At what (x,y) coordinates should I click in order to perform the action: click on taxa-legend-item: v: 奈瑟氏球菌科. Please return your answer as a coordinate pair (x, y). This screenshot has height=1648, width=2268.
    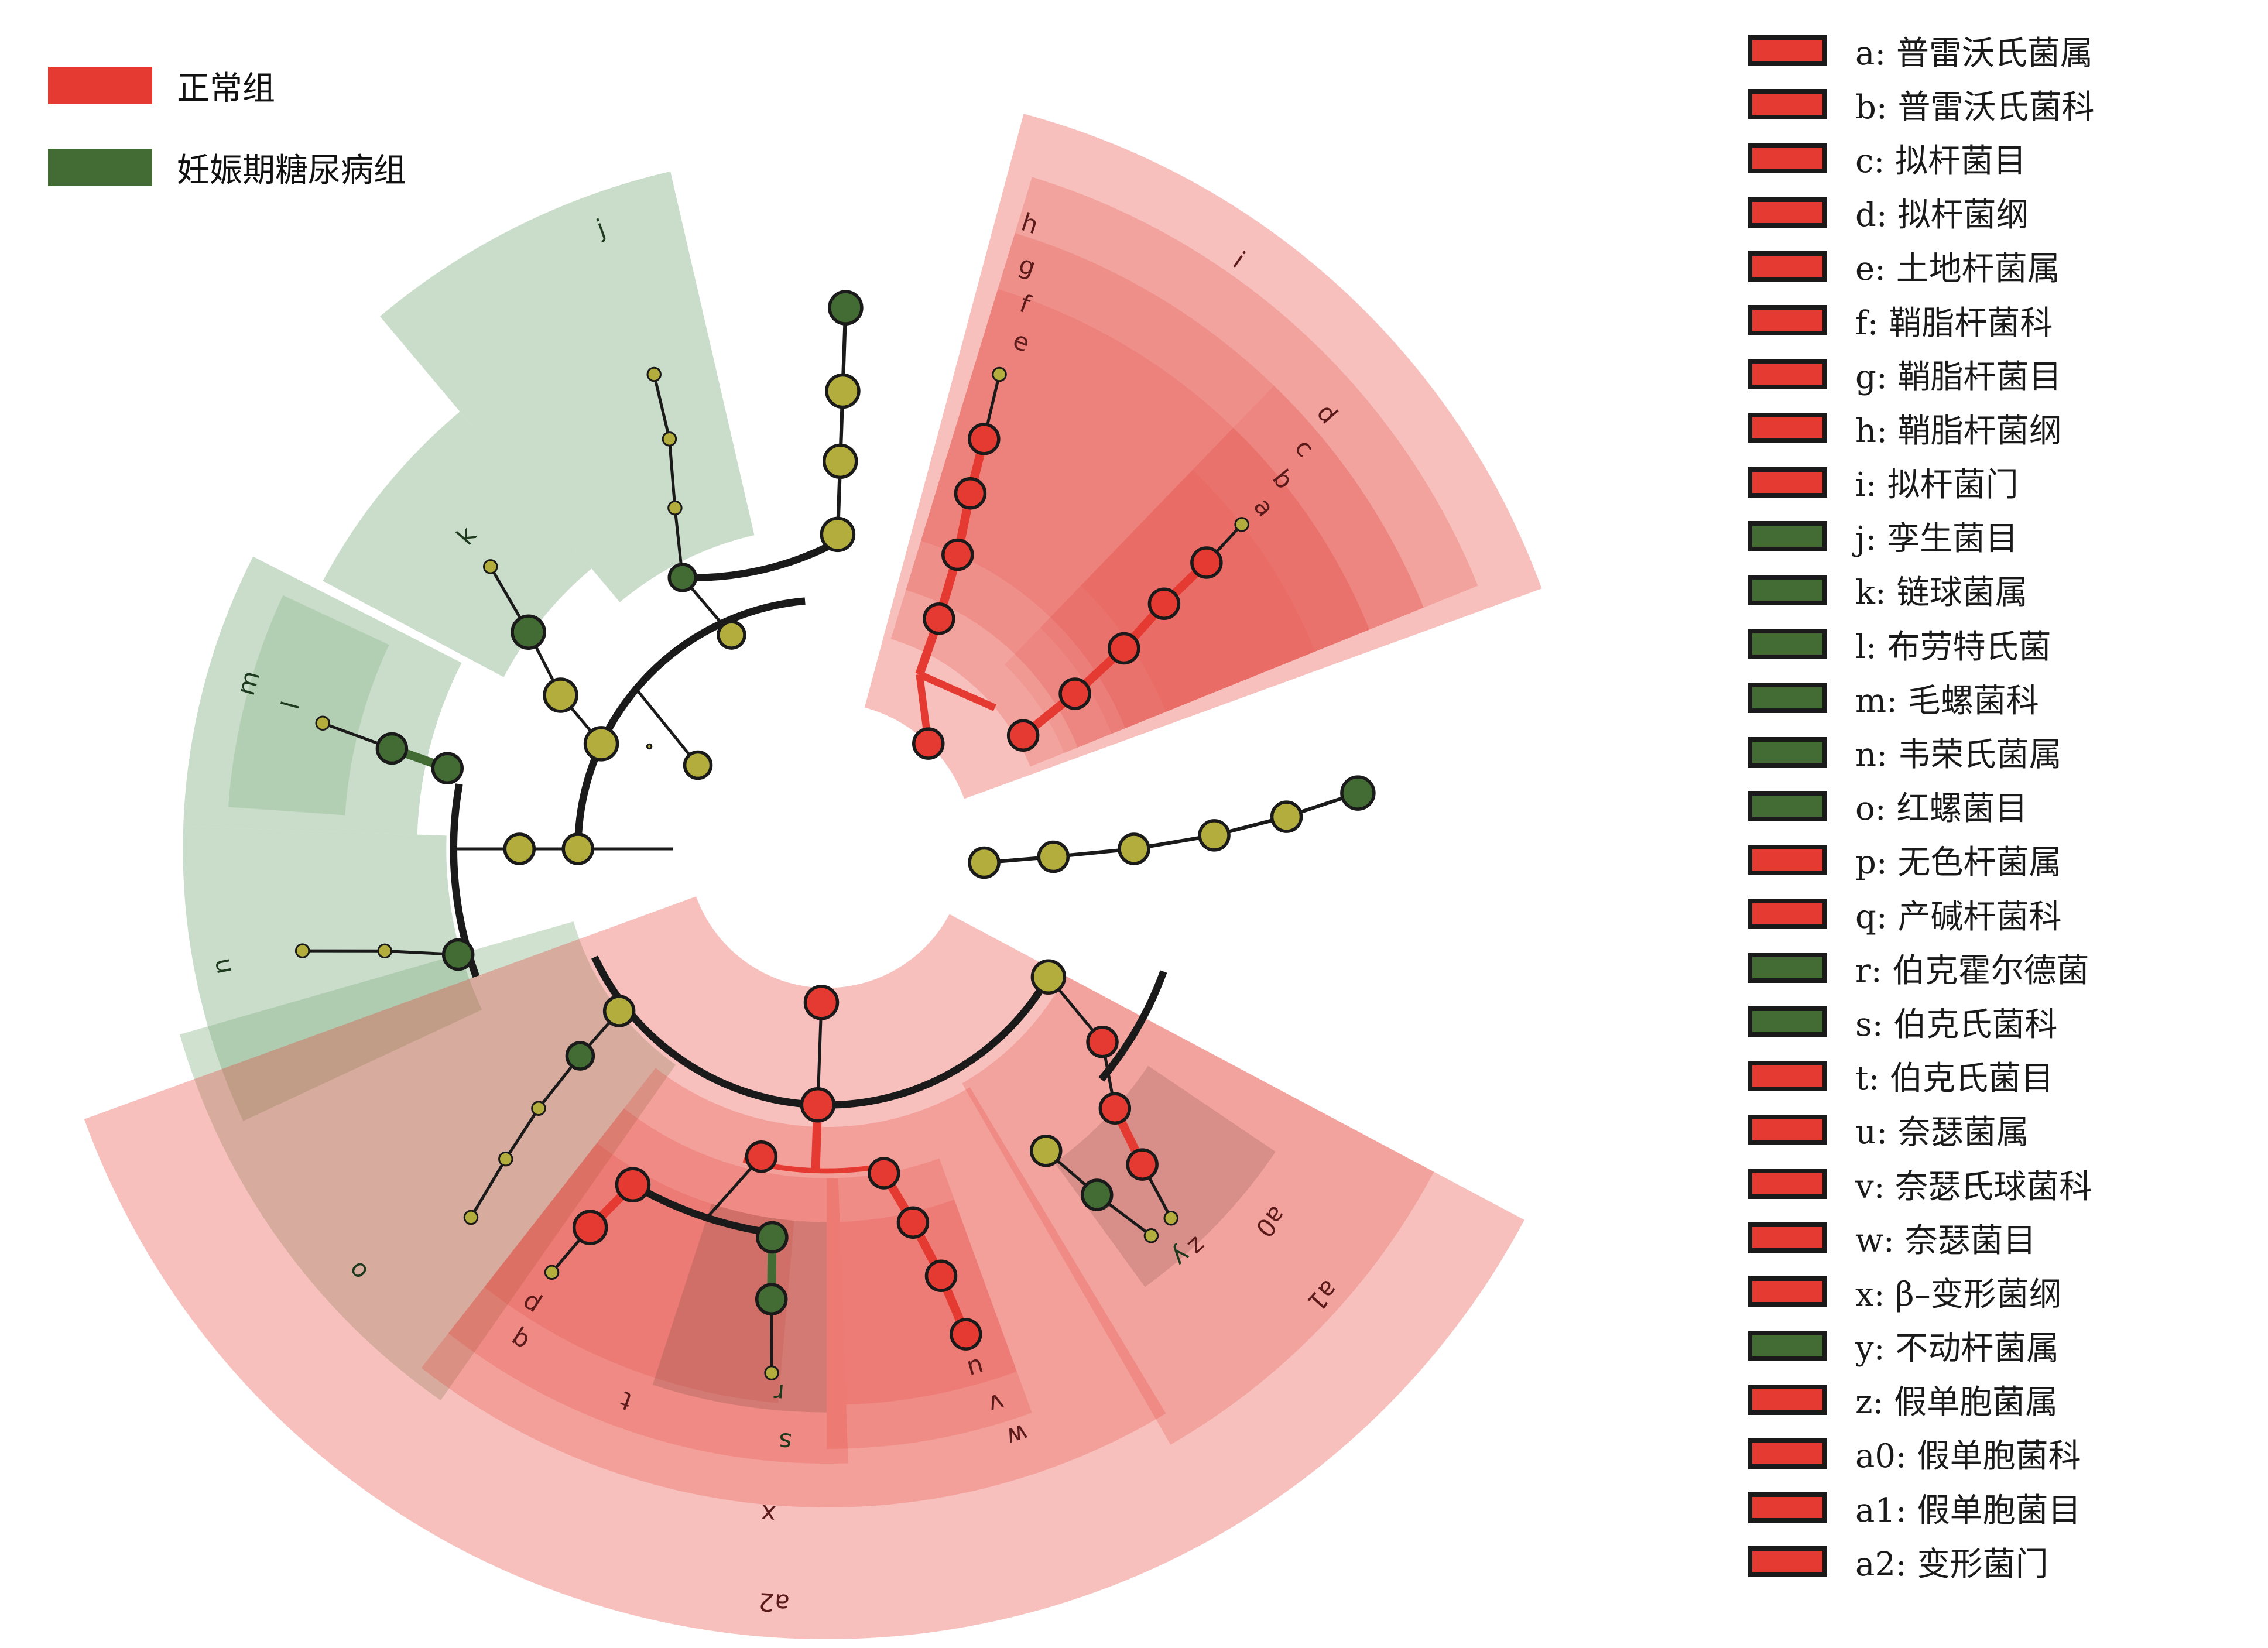
    Looking at the image, I should click on (1922, 1184).